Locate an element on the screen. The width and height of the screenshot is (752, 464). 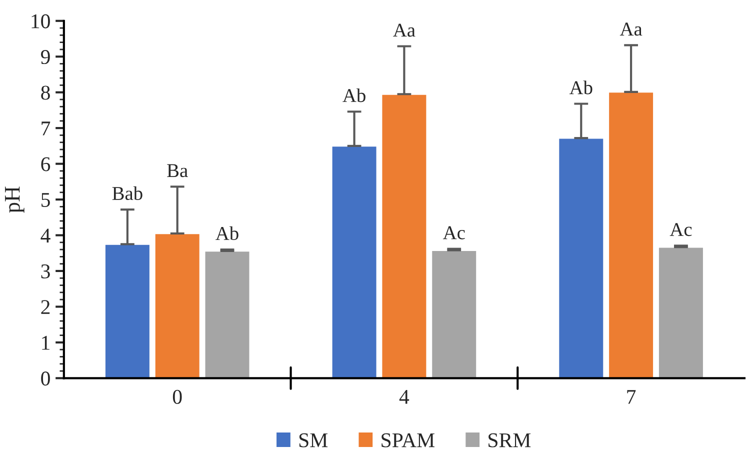
legend-label: SRM is located at coordinates (509, 440).